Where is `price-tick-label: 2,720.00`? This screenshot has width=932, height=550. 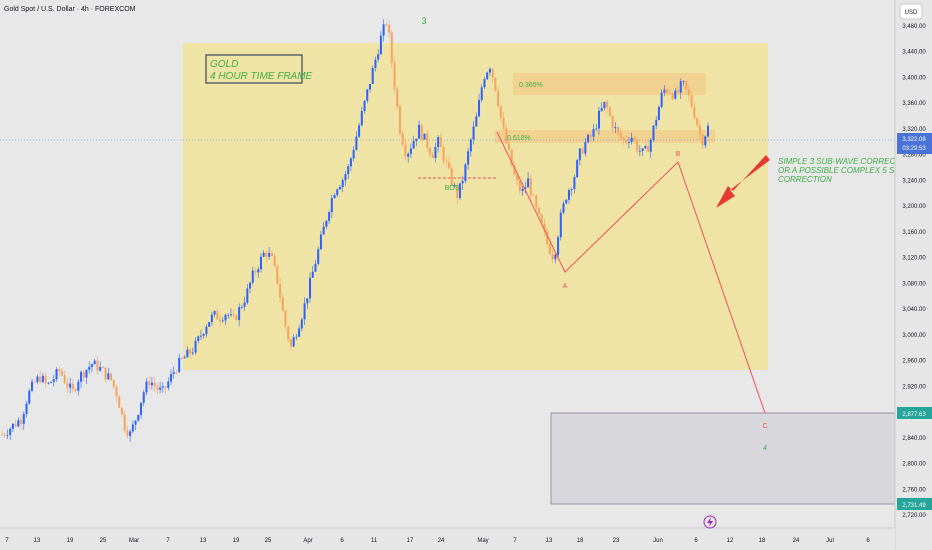
price-tick-label: 2,720.00 is located at coordinates (914, 516).